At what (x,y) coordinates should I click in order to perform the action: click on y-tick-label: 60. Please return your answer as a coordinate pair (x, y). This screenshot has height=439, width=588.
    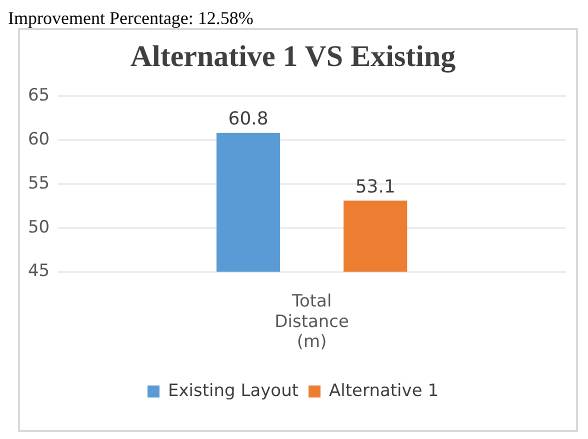
    Looking at the image, I should click on (39, 139).